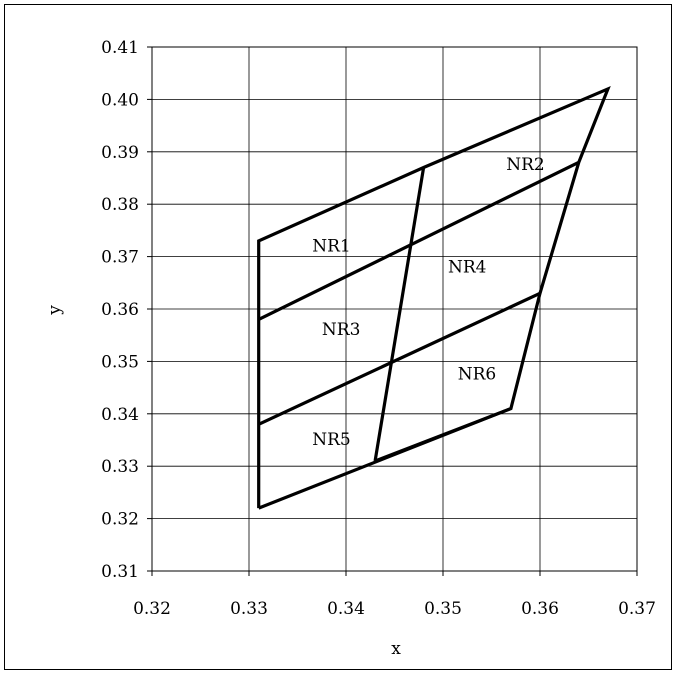 The width and height of the screenshot is (680, 677). Describe the element at coordinates (120, 520) in the screenshot. I see `y-tick-label: 0.32` at that location.